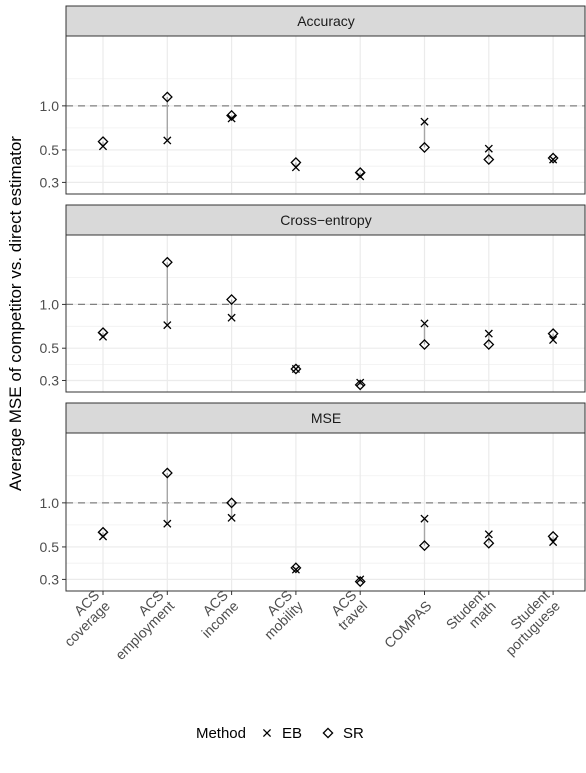 The height and width of the screenshot is (773, 586). I want to click on panel-title: Accuracy, so click(326, 21).